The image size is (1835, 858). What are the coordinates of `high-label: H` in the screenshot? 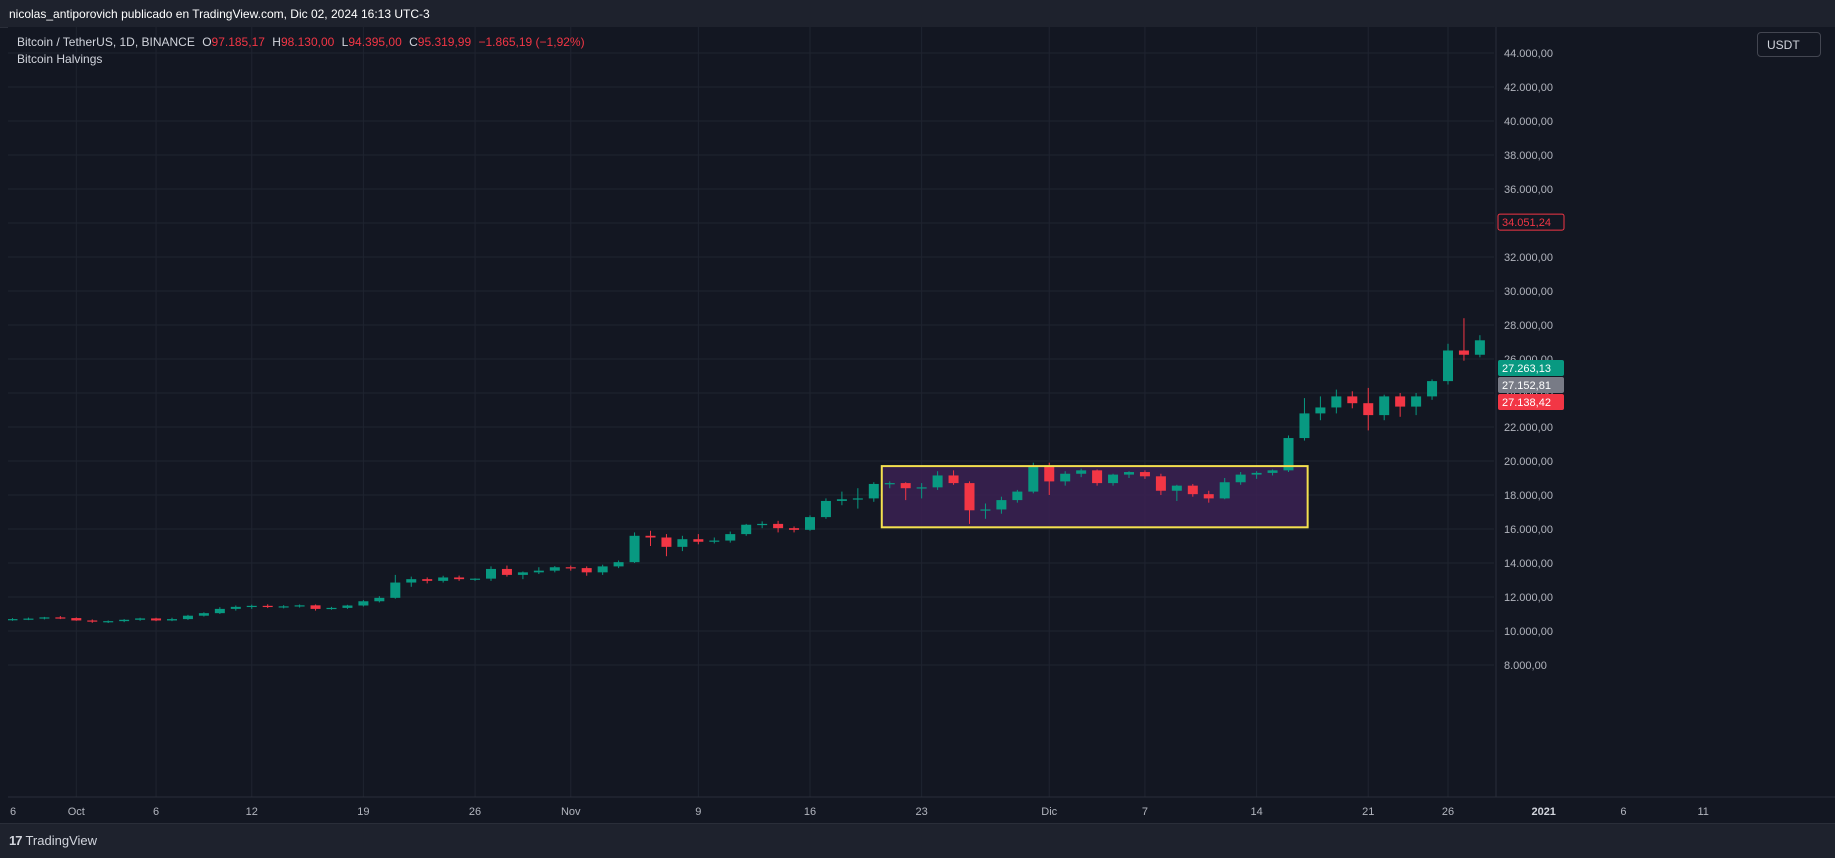 It's located at (276, 42).